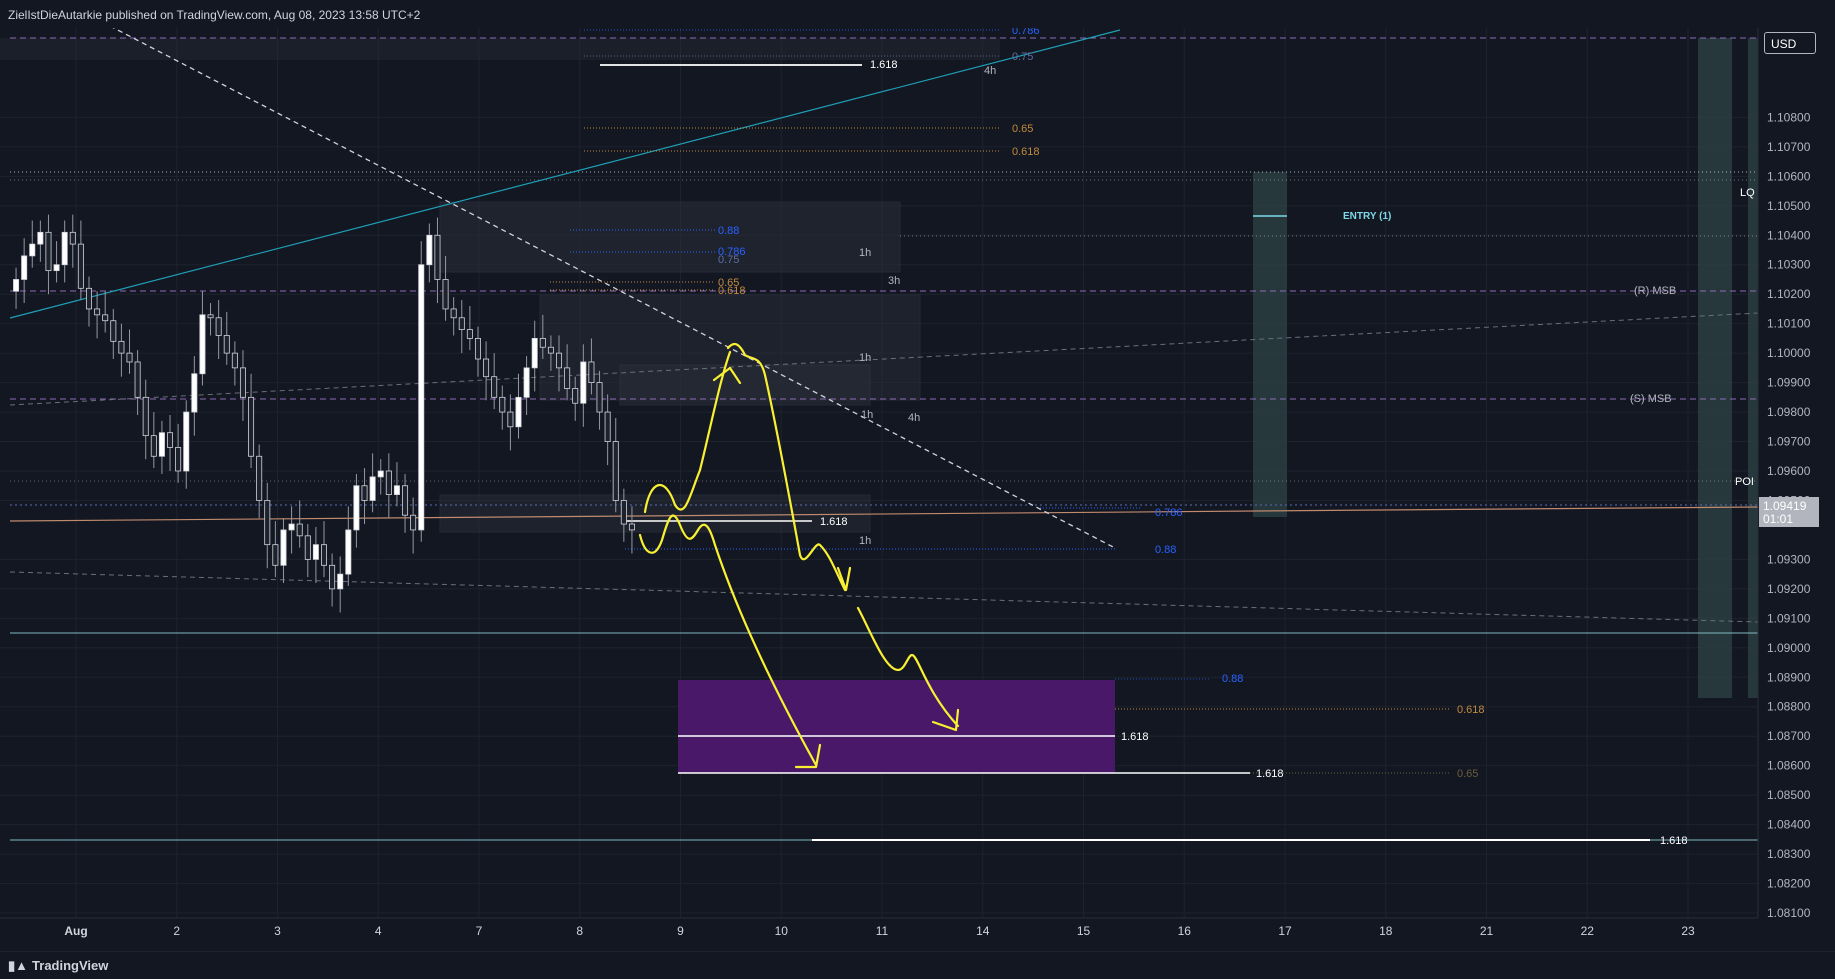 This screenshot has height=979, width=1835. I want to click on annotation-label: 1h, so click(865, 253).